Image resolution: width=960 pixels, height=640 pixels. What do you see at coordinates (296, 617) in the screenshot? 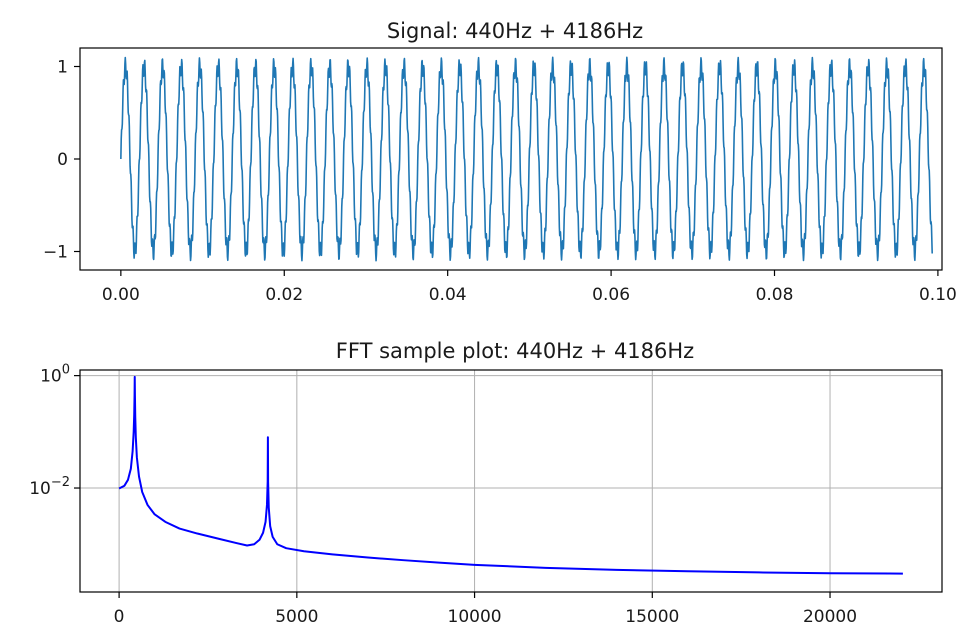
I see `fft-x-tick-label: 5000` at bounding box center [296, 617].